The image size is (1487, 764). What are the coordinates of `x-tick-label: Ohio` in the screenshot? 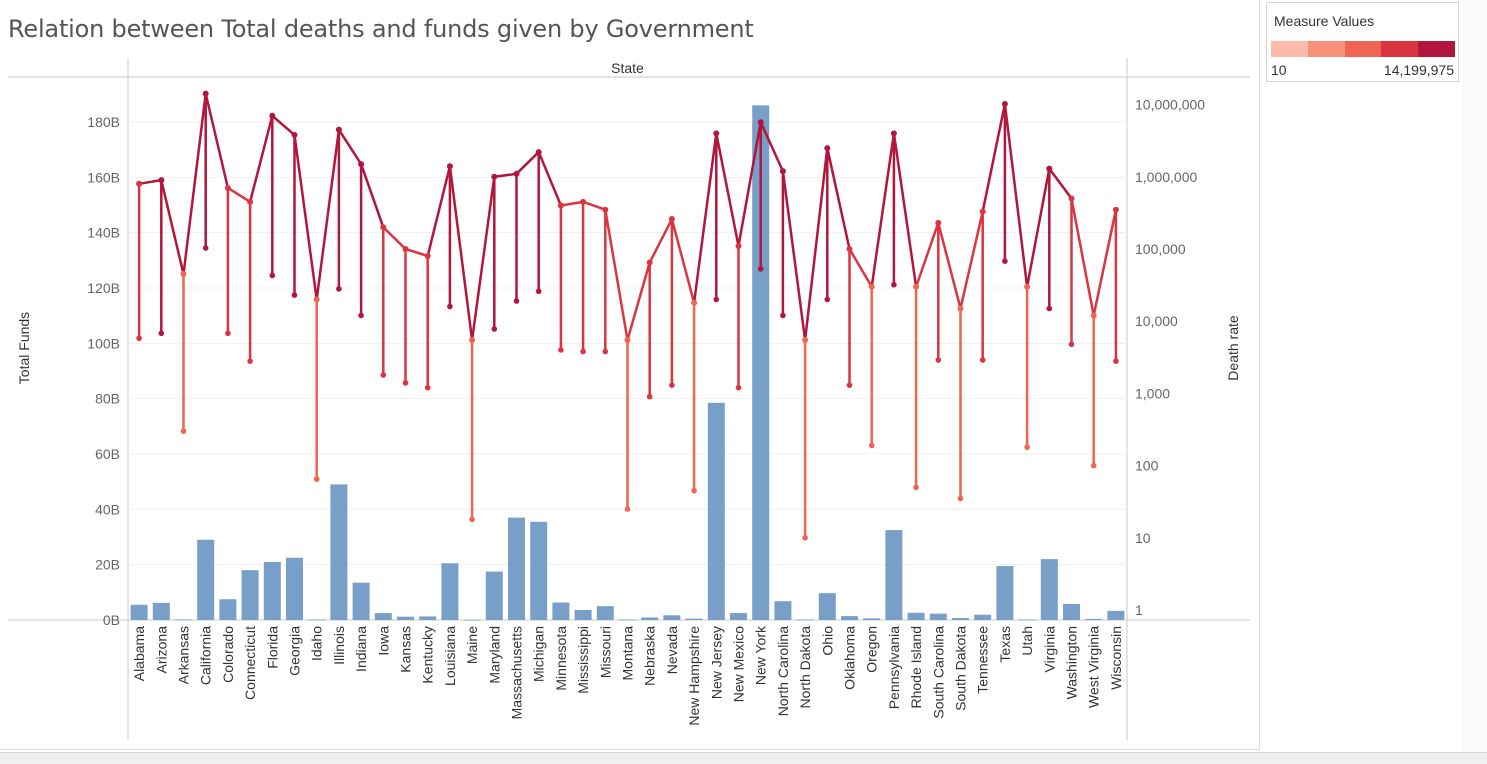 It's located at (827, 641).